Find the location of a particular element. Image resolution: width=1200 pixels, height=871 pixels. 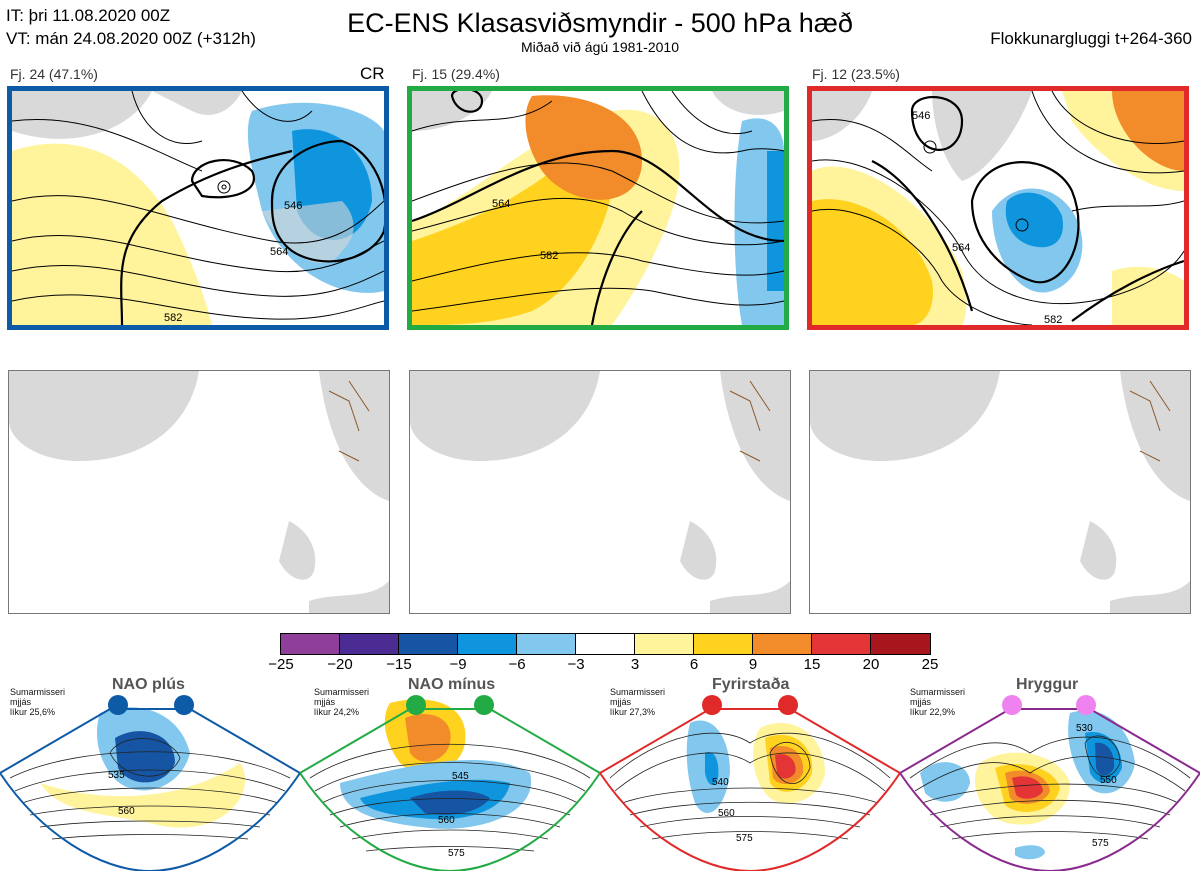

regime-ridge-season: Sumarmisseri is located at coordinates (938, 692).